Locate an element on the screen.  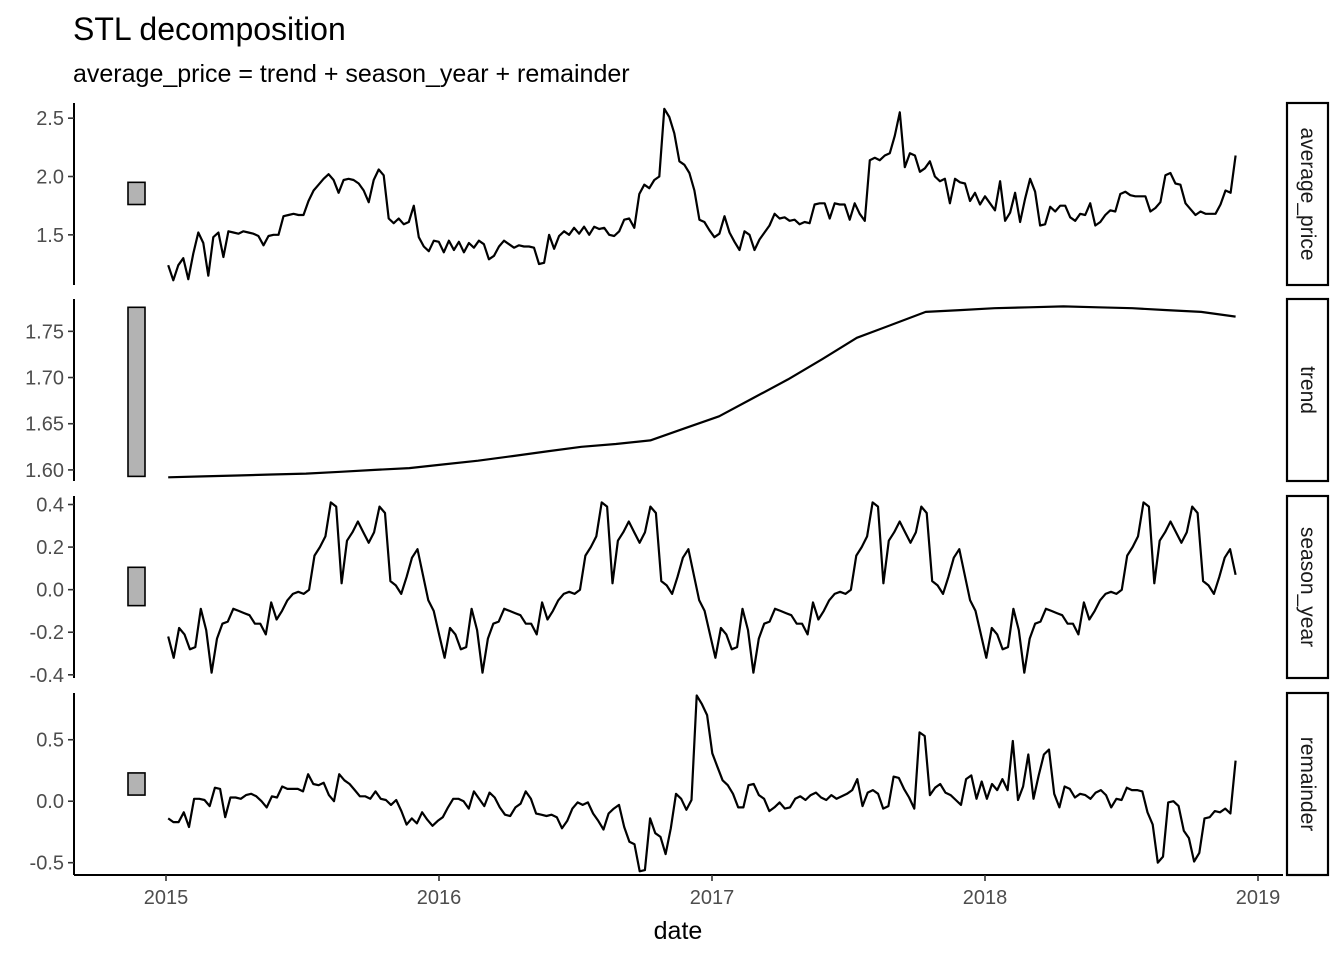
y-tick-label-remainder: 0.0 is located at coordinates (50, 802).